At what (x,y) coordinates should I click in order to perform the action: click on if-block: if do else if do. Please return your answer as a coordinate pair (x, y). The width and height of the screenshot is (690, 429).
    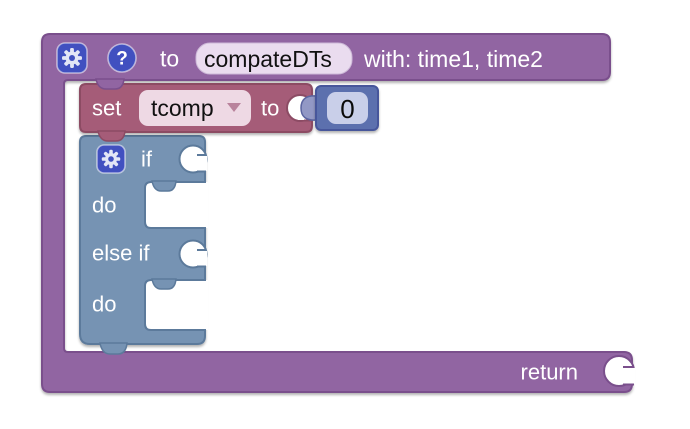
    Looking at the image, I should click on (143, 245).